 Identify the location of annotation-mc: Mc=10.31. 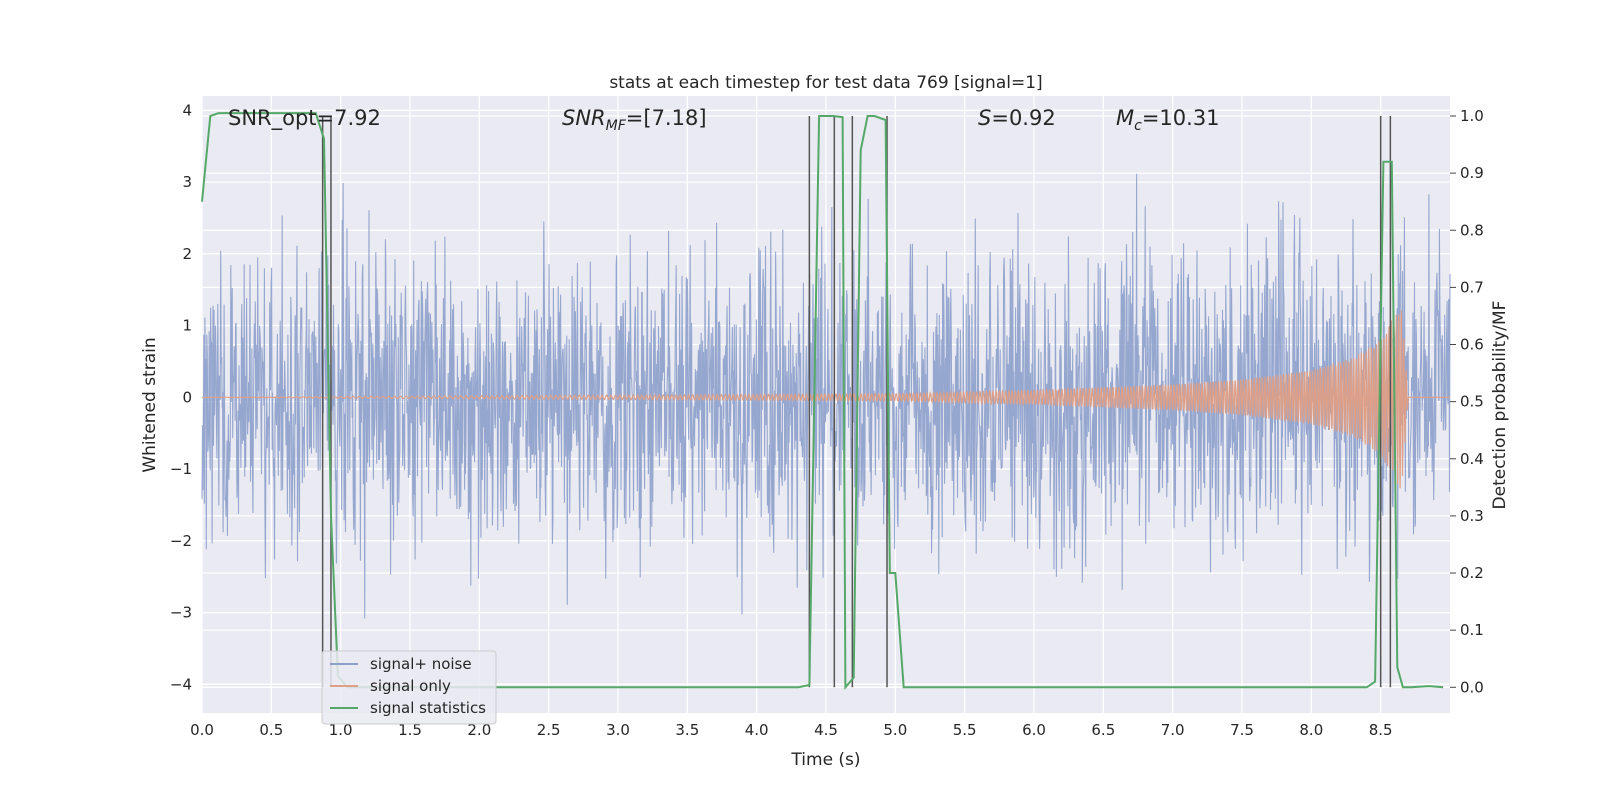
(1168, 120).